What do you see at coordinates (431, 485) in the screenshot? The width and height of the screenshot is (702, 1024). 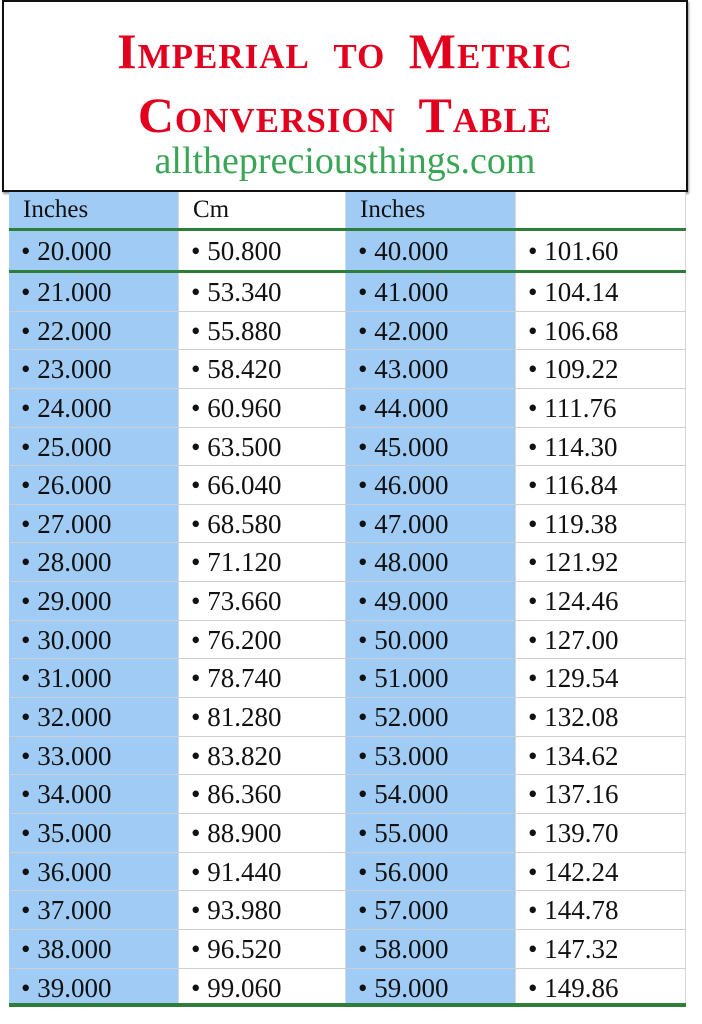 I see `inches-cell: • 46.000` at bounding box center [431, 485].